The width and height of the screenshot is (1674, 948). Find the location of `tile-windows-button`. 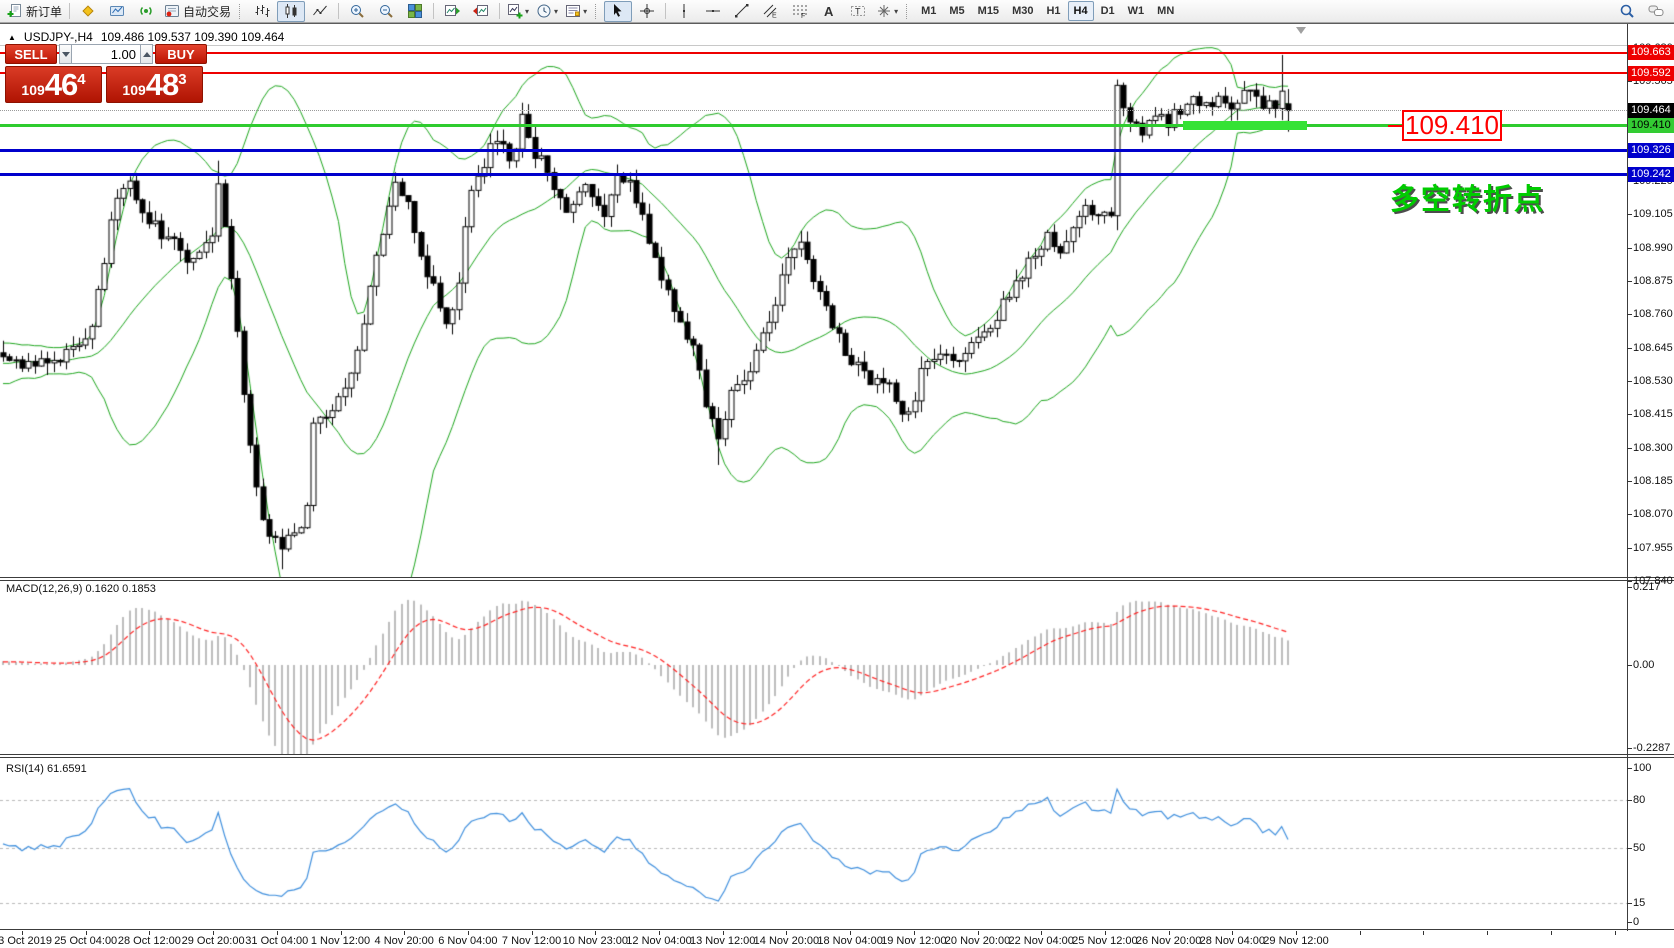

tile-windows-button is located at coordinates (415, 11).